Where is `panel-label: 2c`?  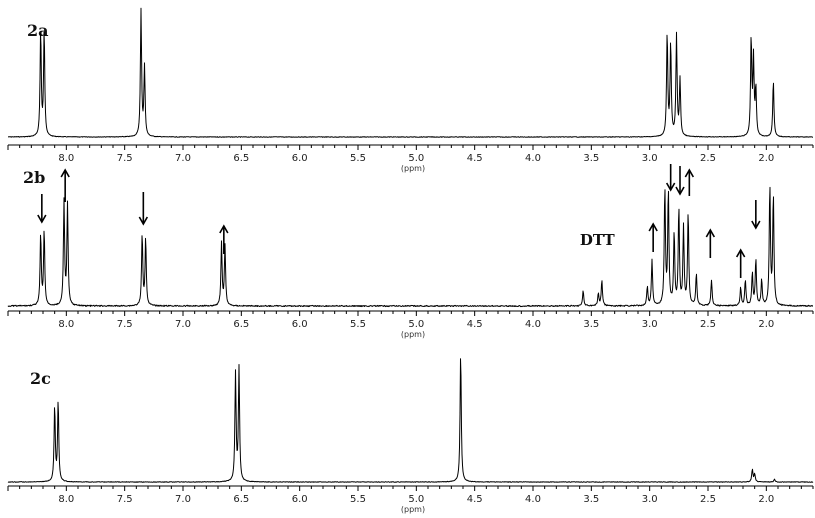
panel-label: 2c is located at coordinates (40, 378).